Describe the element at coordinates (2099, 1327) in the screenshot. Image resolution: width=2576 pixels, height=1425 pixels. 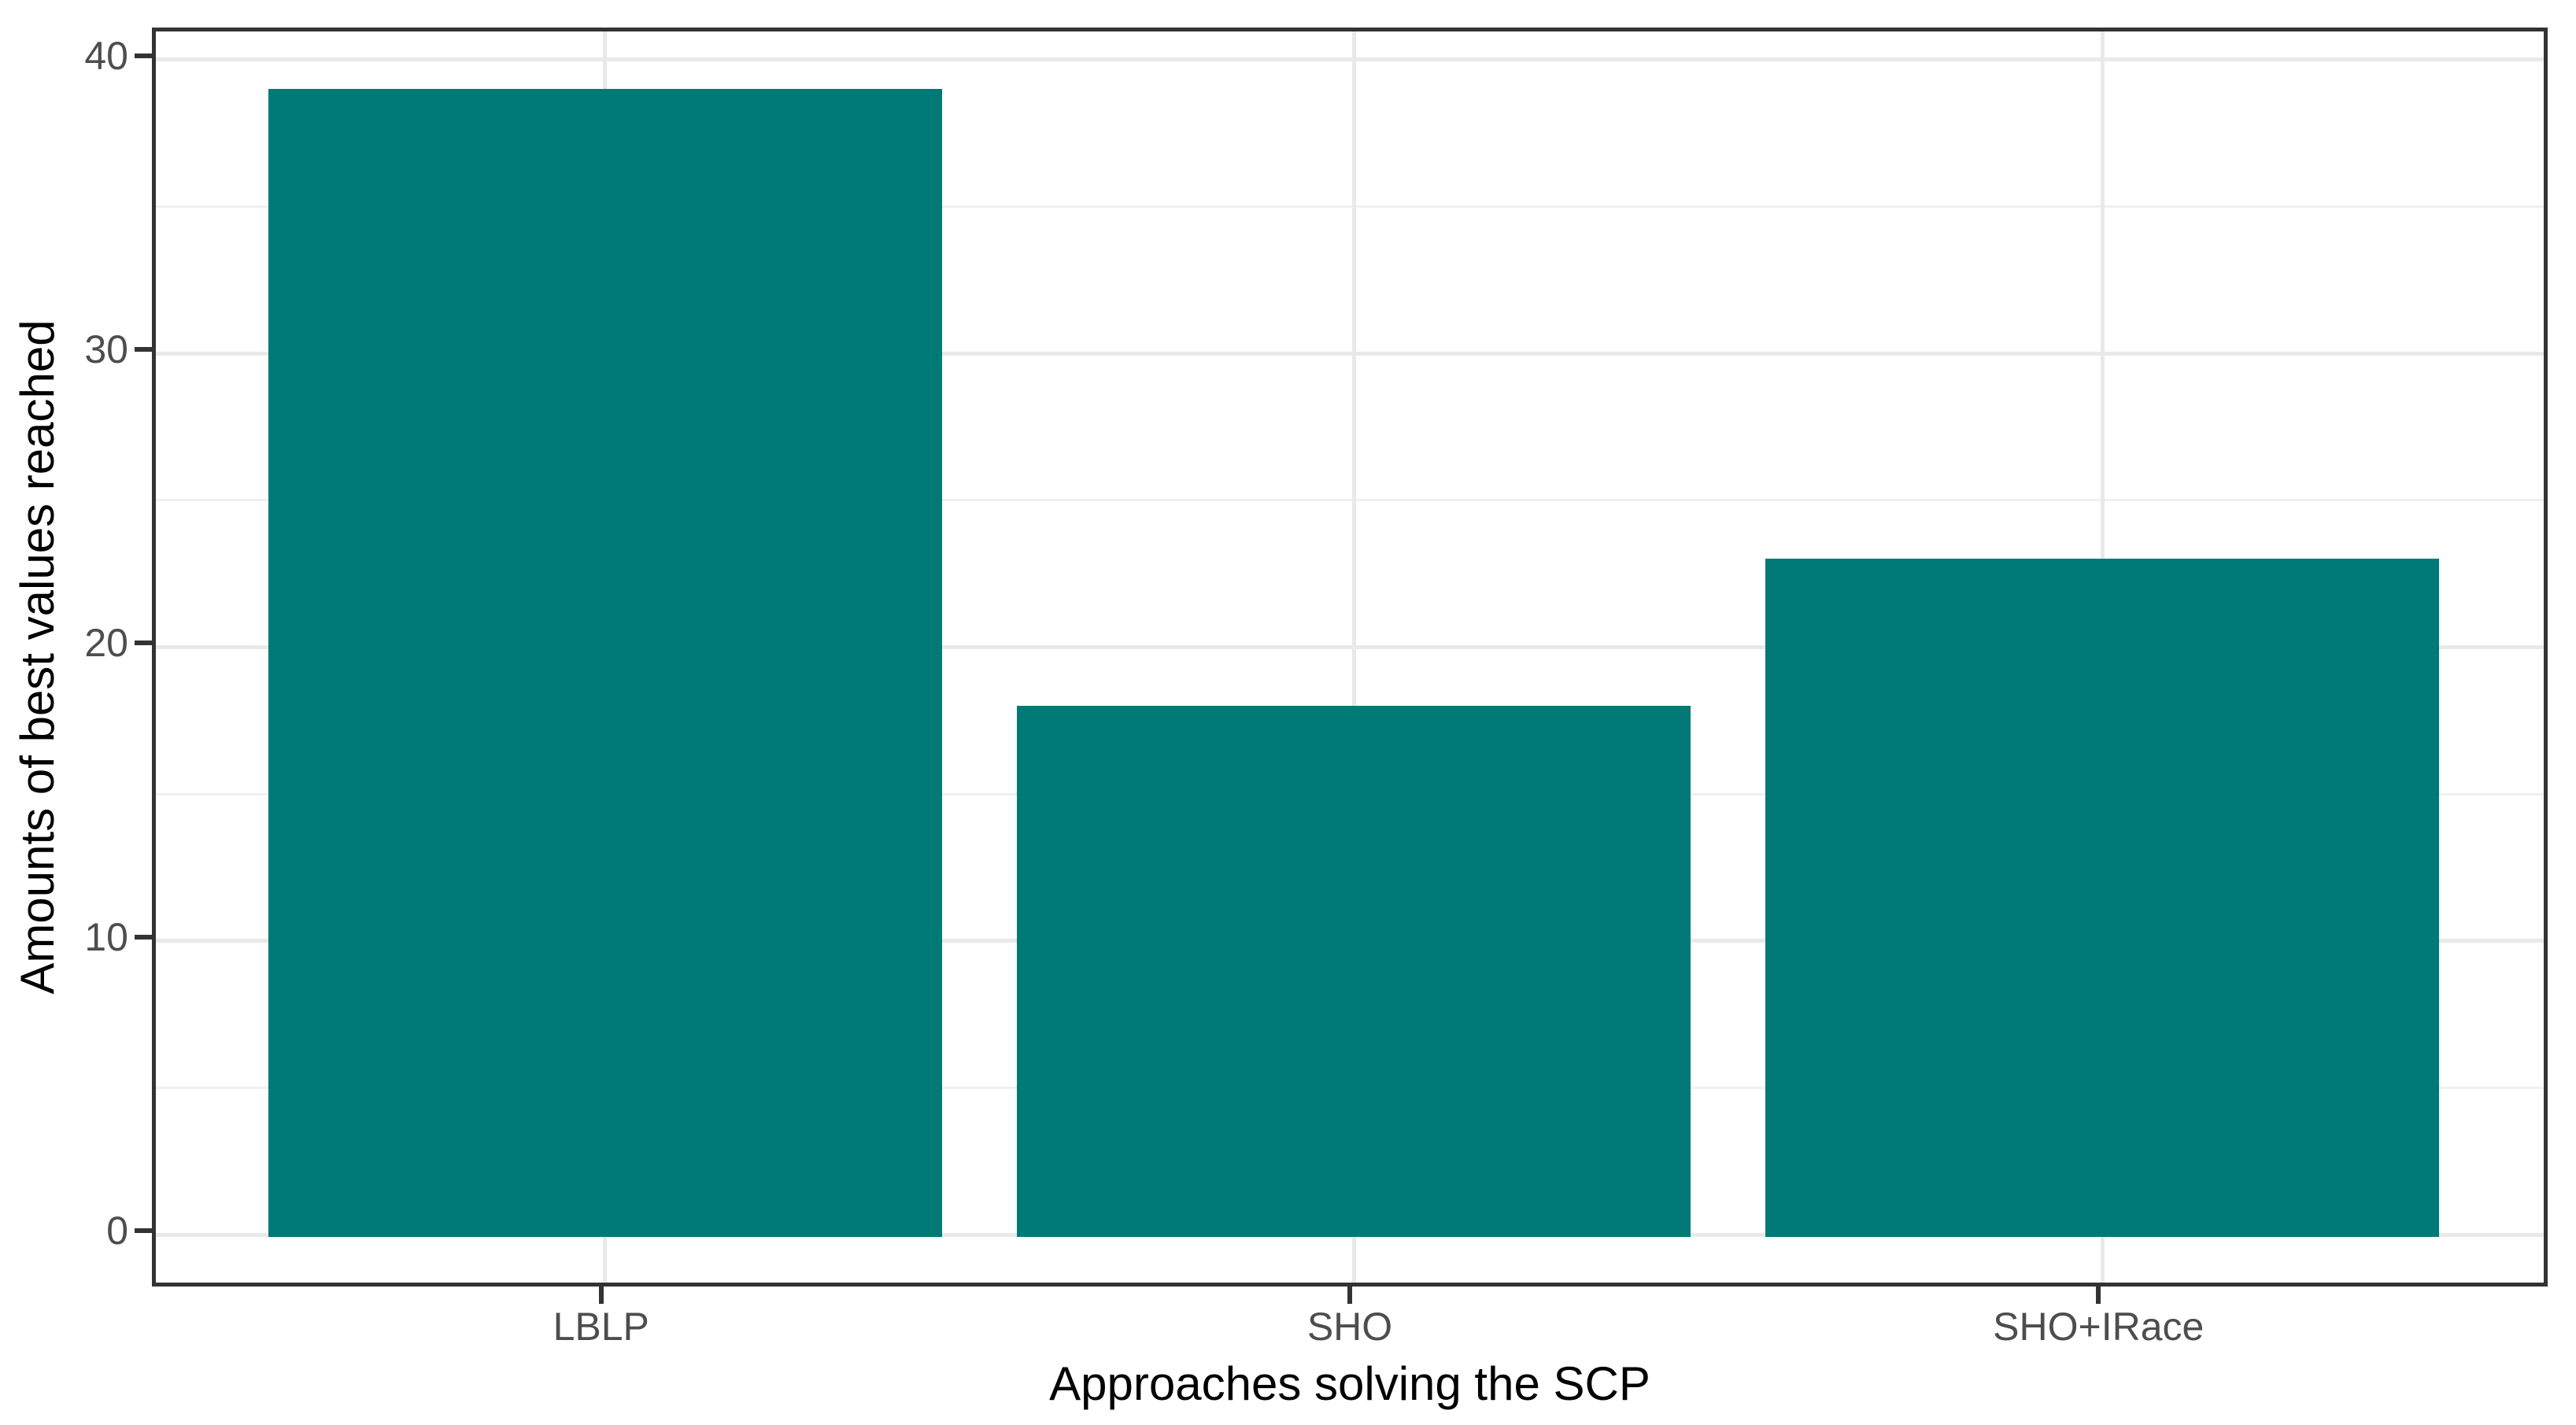
I see `x-tick-label-2: SHO+IRace` at that location.